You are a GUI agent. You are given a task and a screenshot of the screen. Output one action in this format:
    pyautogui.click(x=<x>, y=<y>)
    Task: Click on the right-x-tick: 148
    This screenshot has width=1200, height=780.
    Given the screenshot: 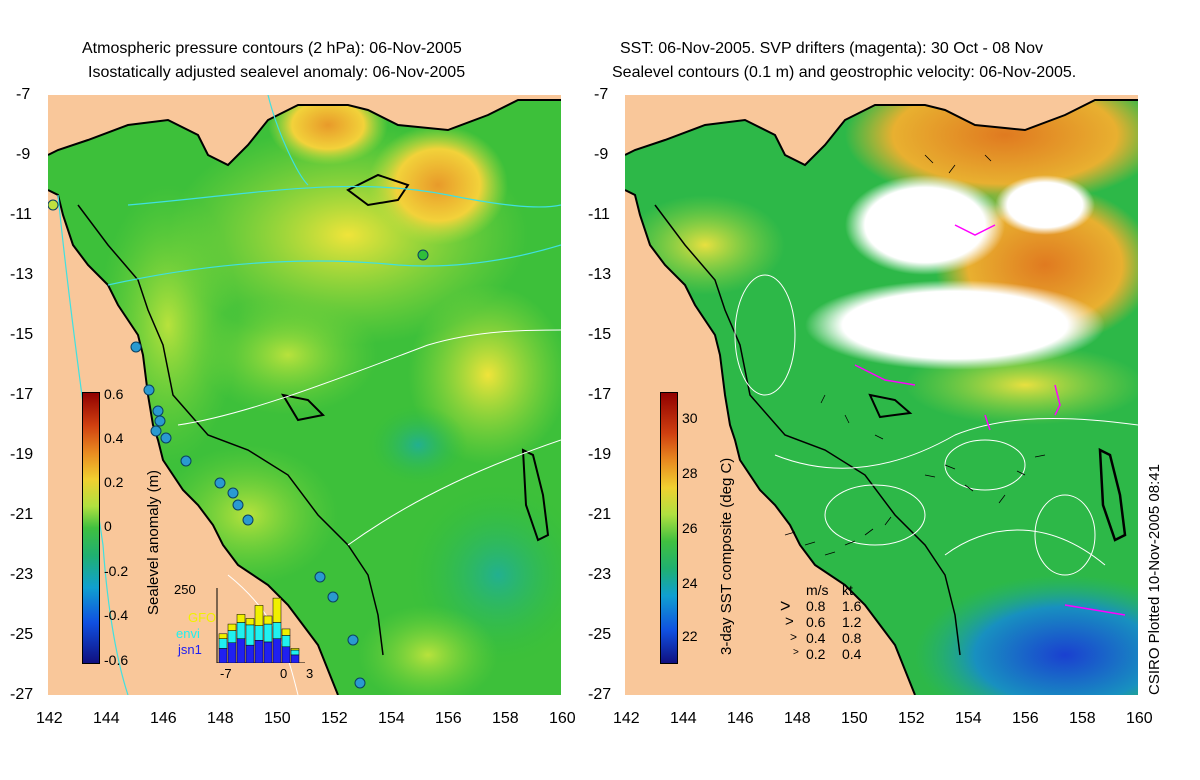 What is the action you would take?
    pyautogui.click(x=797, y=718)
    